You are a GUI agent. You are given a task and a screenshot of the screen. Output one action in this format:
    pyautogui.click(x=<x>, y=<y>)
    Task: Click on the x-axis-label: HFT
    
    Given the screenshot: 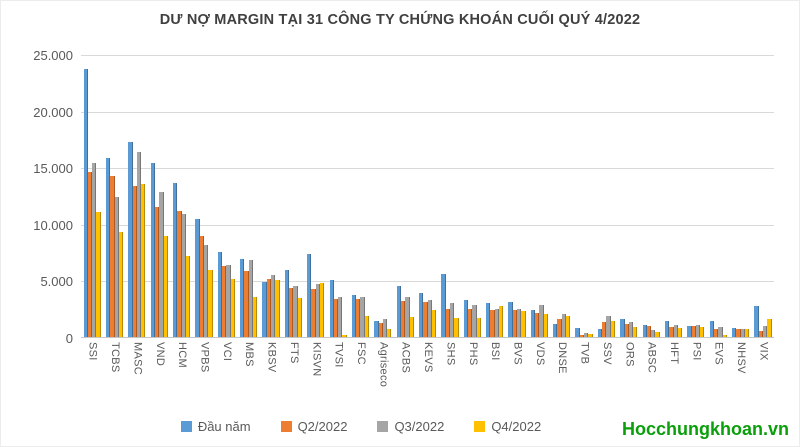 What is the action you would take?
    pyautogui.click(x=674, y=353)
    